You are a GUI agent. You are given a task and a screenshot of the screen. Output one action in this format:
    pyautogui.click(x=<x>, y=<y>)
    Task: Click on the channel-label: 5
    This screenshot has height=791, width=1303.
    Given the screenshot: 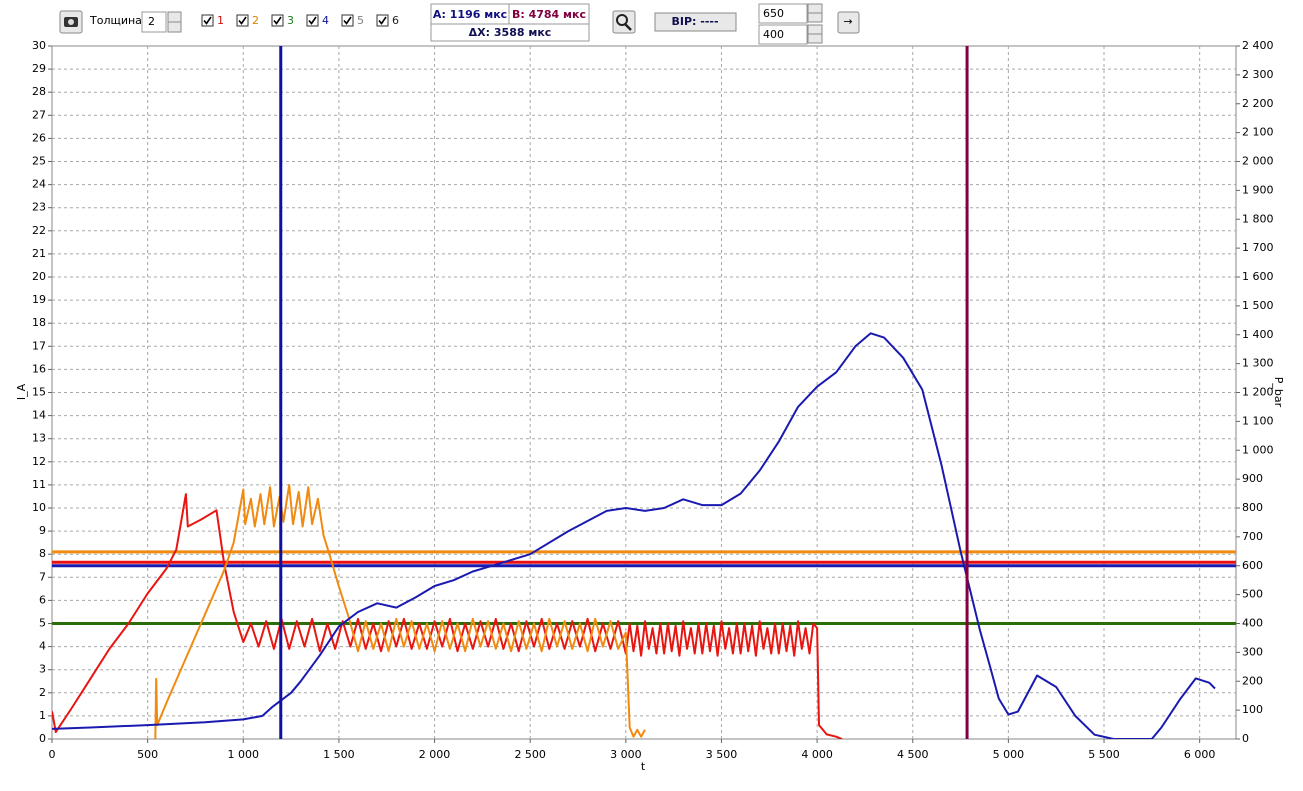 What is the action you would take?
    pyautogui.click(x=360, y=20)
    